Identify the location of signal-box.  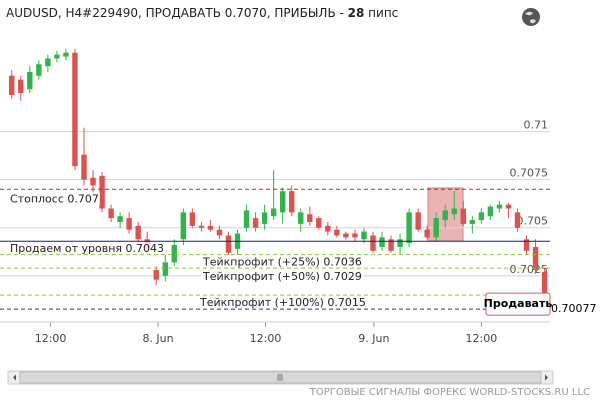
(518, 304).